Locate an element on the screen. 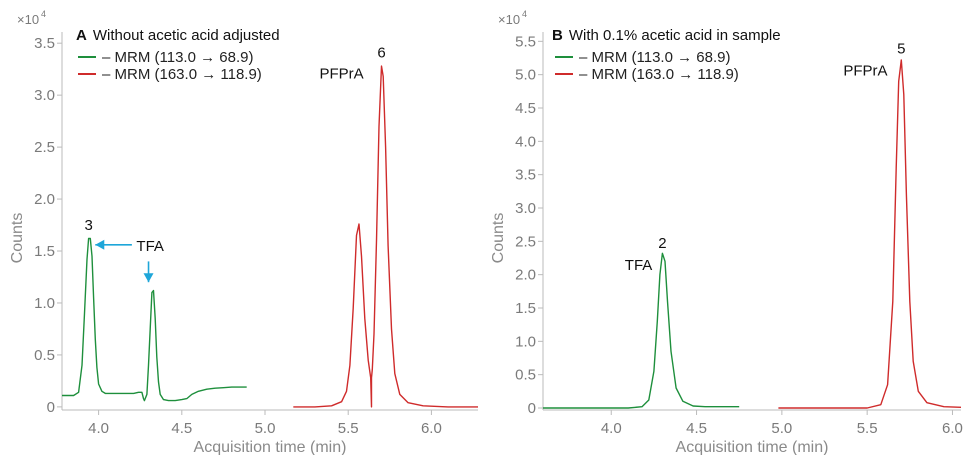 The image size is (966, 455). panel-letter: A is located at coordinates (81, 35).